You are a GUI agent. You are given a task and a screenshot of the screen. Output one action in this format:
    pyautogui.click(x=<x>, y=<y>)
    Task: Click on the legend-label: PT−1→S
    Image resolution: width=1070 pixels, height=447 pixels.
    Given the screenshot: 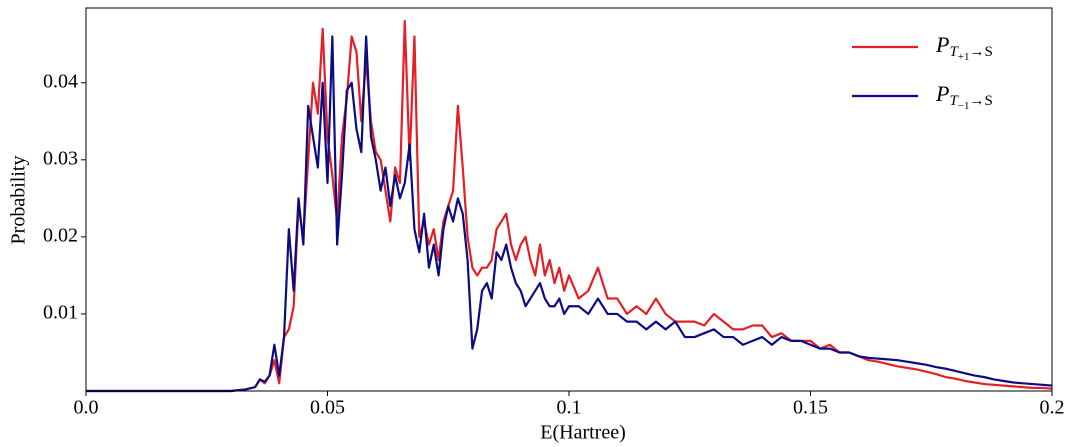 What is the action you would take?
    pyautogui.click(x=964, y=96)
    